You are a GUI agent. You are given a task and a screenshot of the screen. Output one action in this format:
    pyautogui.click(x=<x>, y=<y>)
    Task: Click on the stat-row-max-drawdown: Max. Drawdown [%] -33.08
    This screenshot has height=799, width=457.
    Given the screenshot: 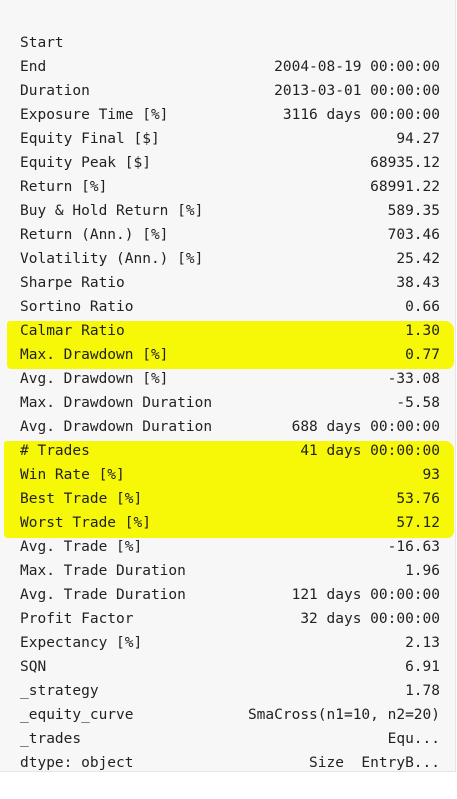 What is the action you would take?
    pyautogui.click(x=228, y=353)
    